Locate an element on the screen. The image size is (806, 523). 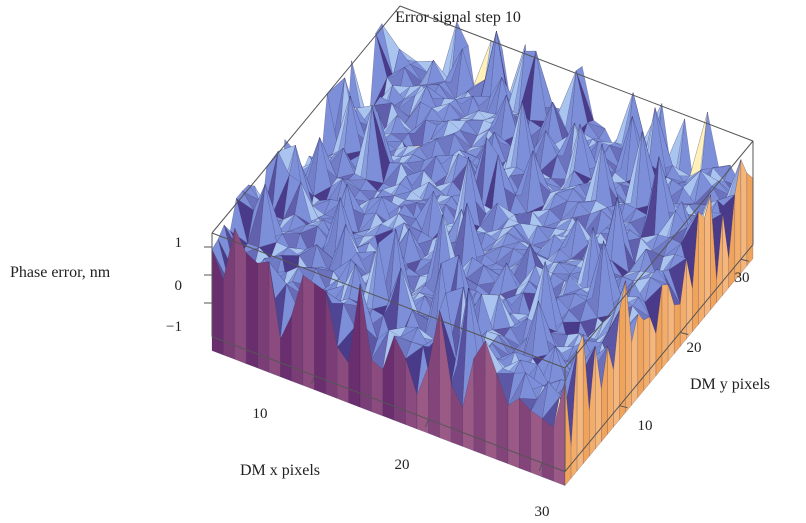
z-tick-label: 1 is located at coordinates (179, 243).